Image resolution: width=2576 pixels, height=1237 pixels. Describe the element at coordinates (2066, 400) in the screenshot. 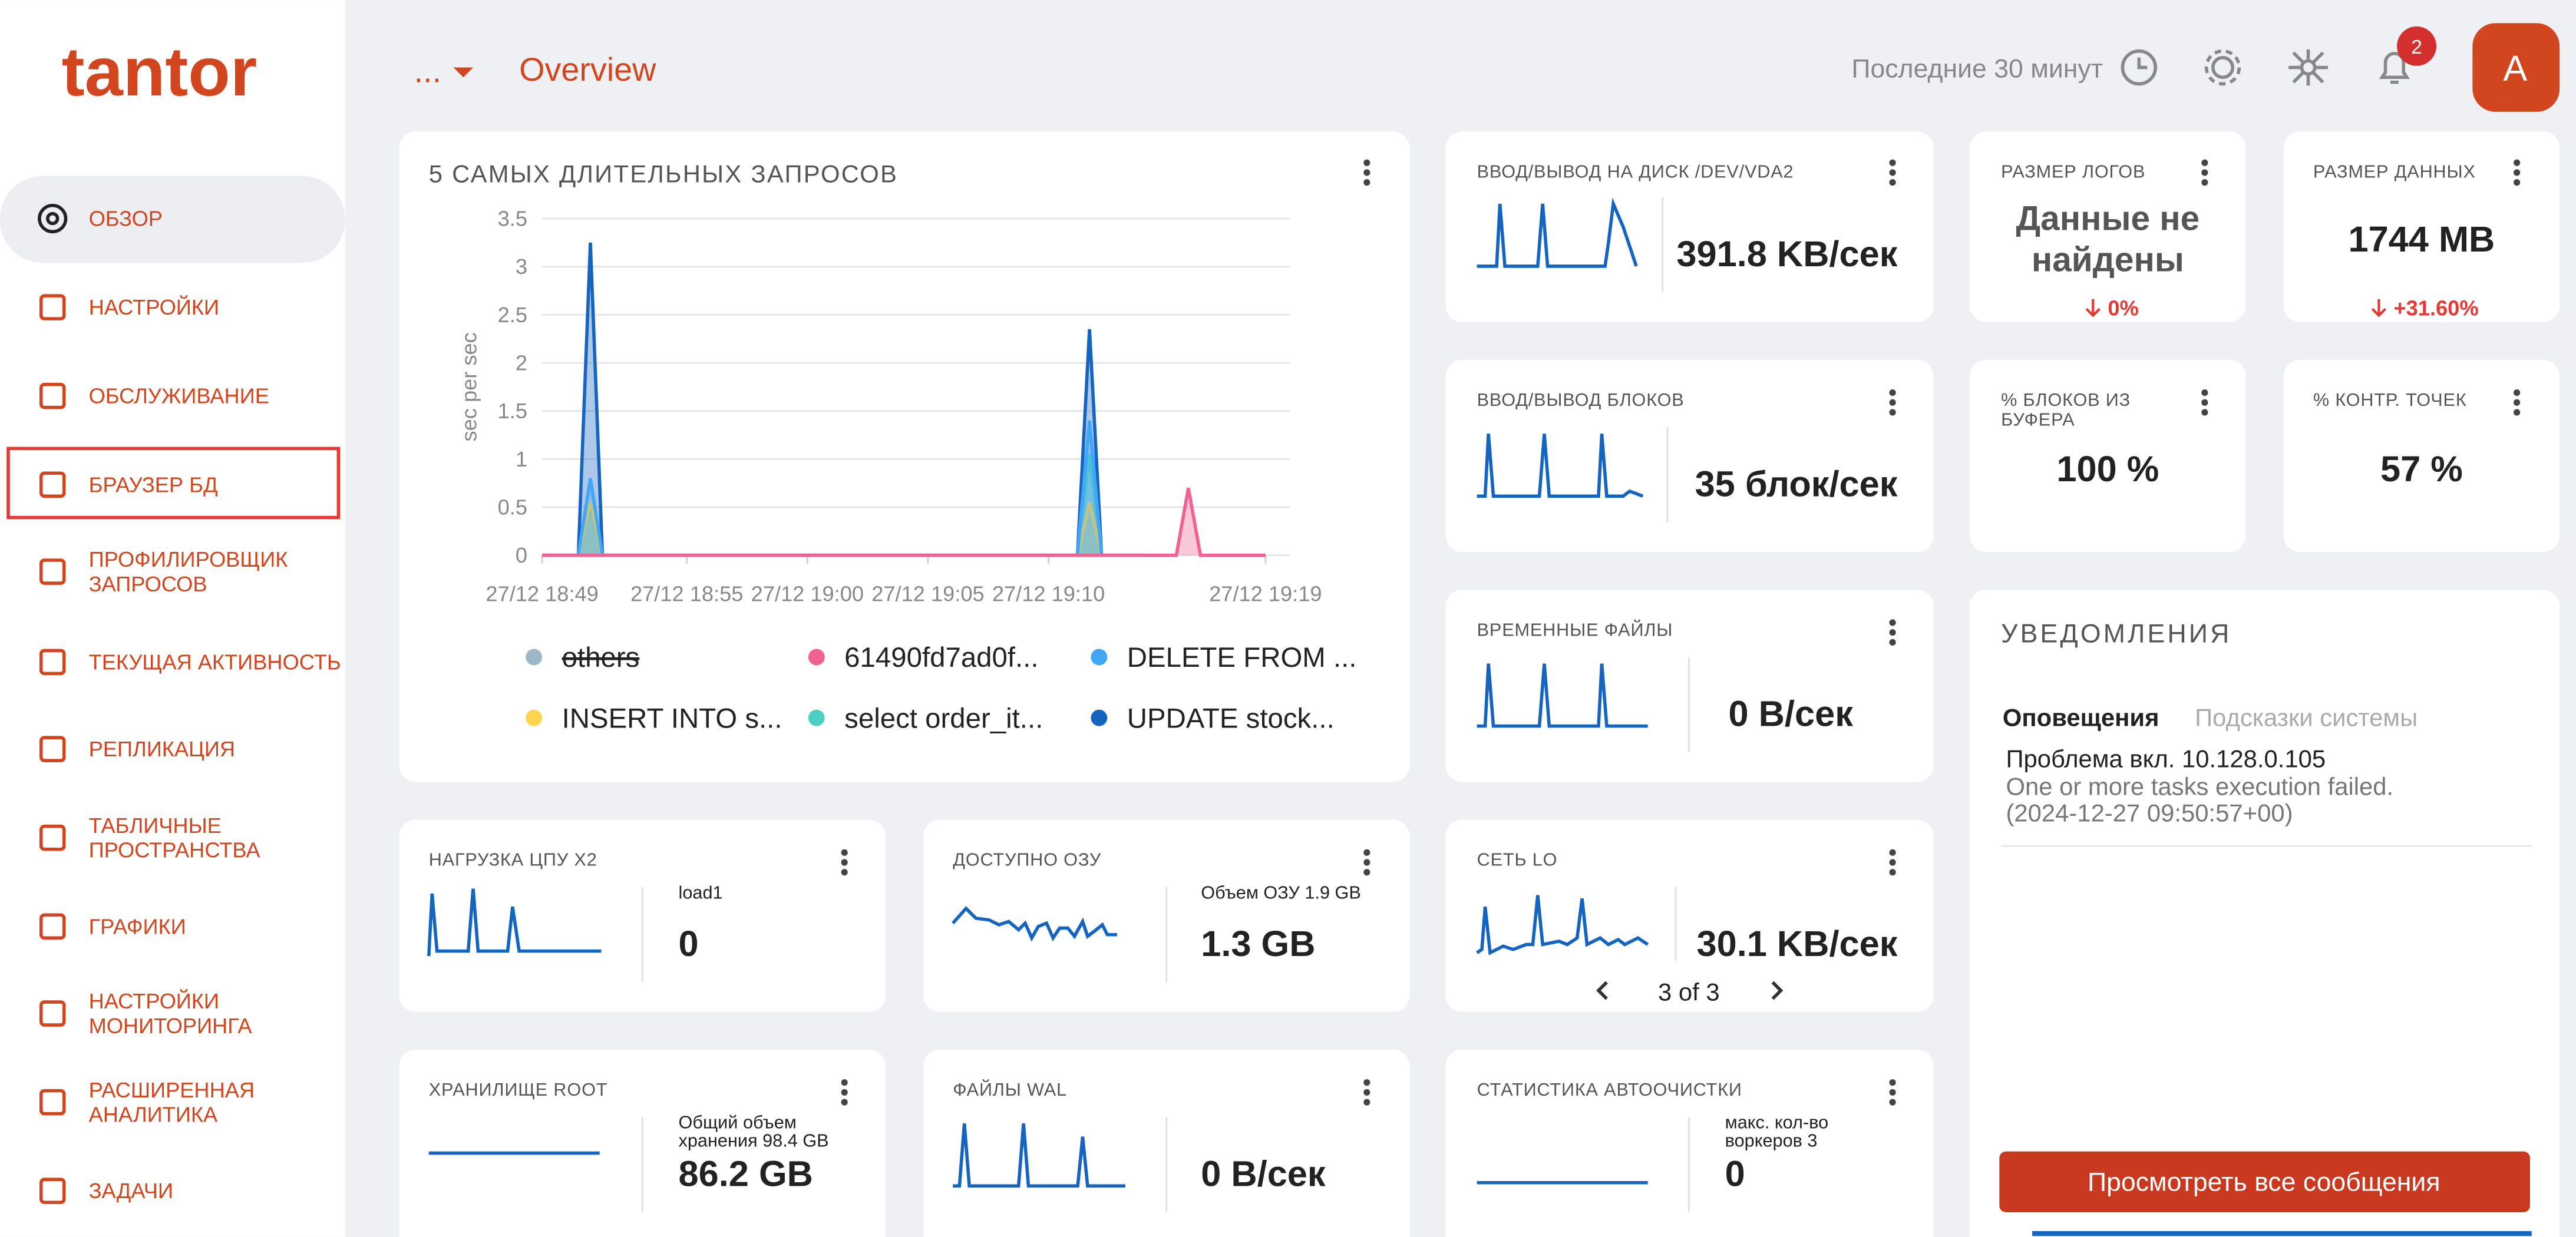

I see `widget-title: % БЛОКОВ ИЗ` at that location.